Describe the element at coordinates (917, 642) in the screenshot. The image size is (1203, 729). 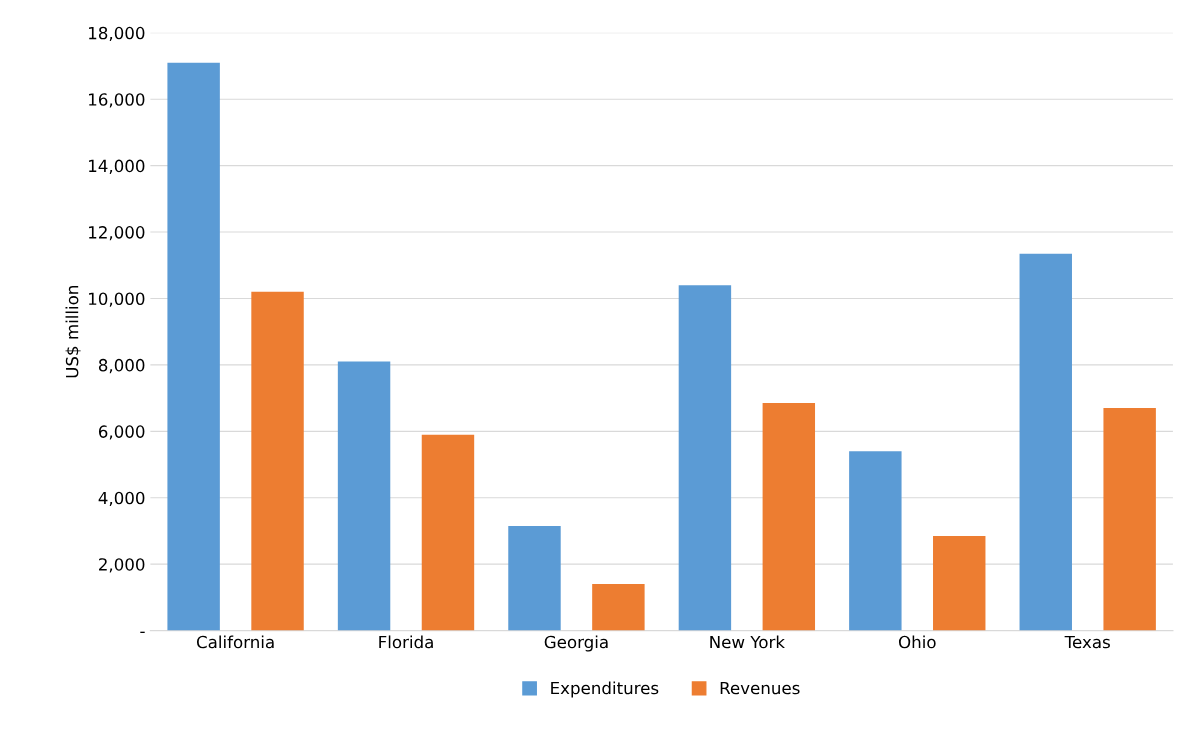
I see `x-tick-label: Ohio` at that location.